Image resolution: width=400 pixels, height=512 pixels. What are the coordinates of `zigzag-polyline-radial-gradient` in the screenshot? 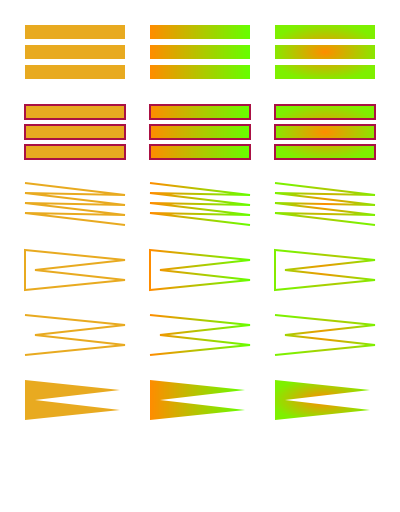 It's located at (325, 335).